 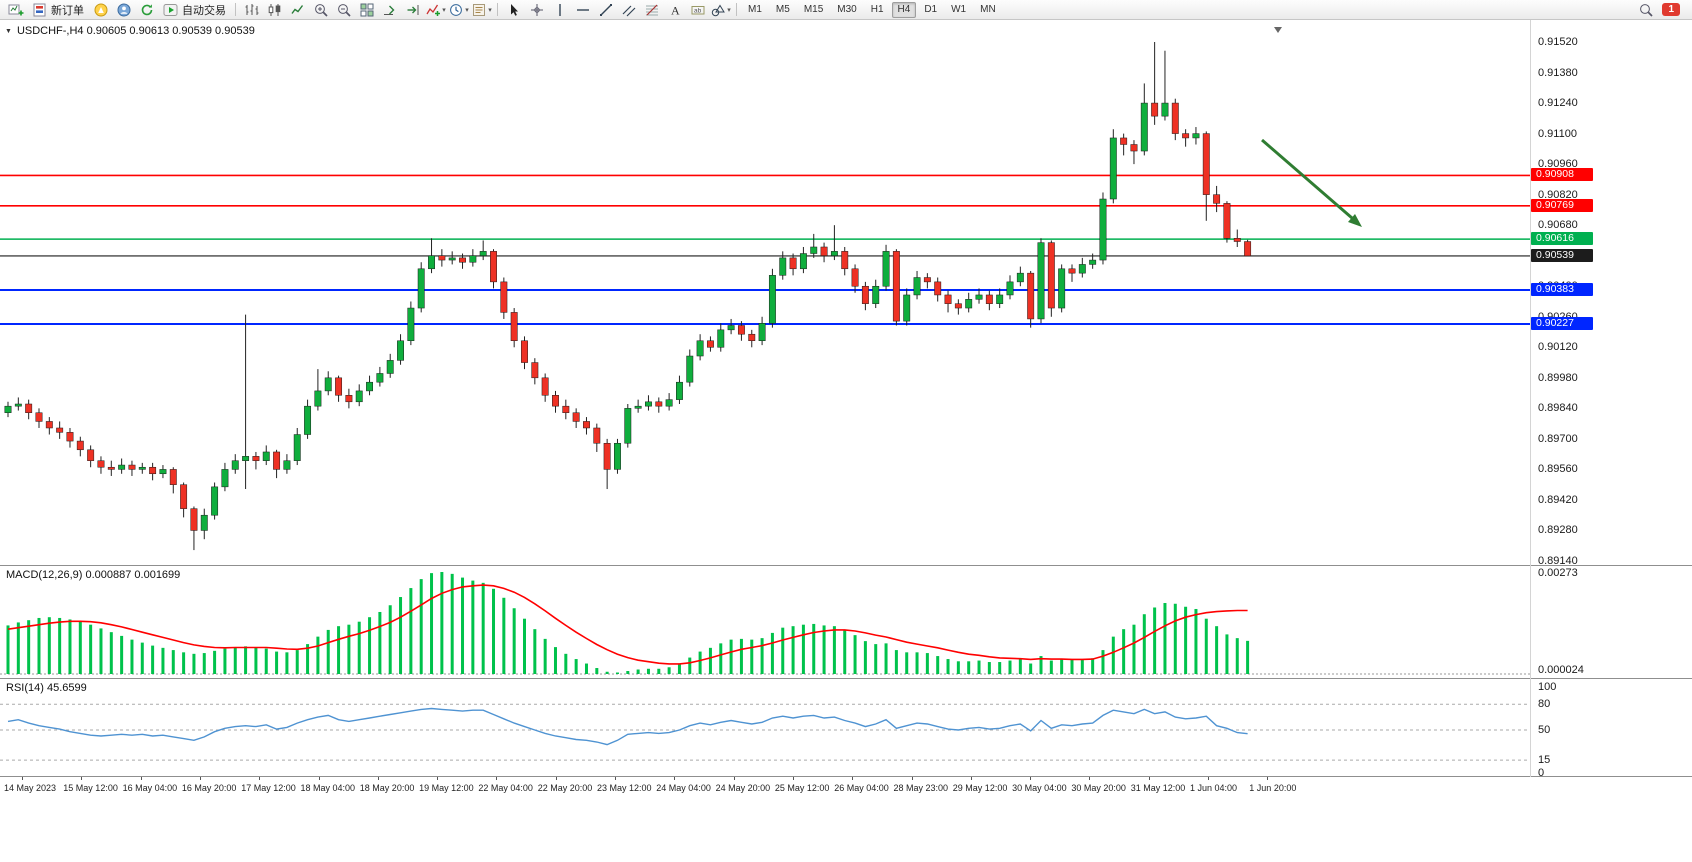 What do you see at coordinates (959, 9) in the screenshot?
I see `timeframe-w1-button: W1` at bounding box center [959, 9].